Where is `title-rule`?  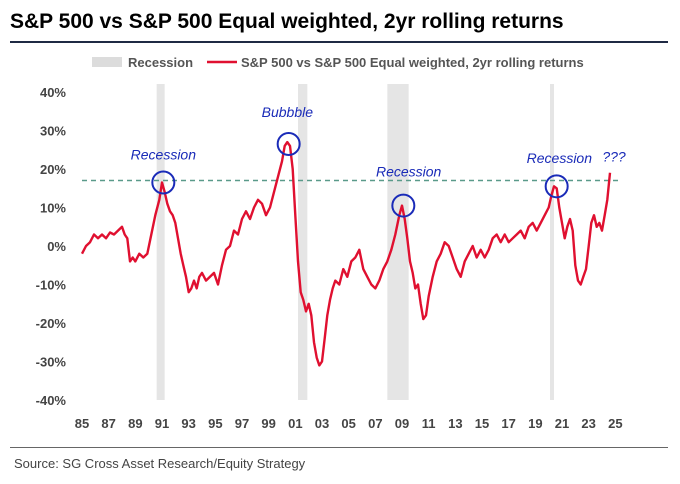 title-rule is located at coordinates (339, 42).